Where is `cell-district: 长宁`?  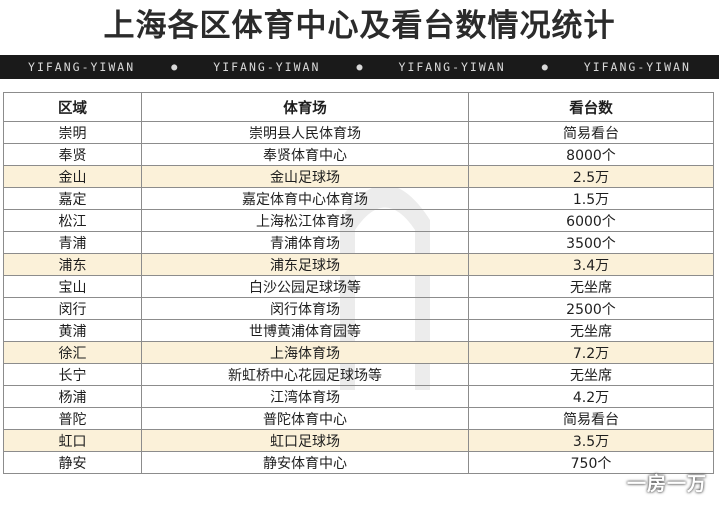 cell-district: 长宁 is located at coordinates (72, 374).